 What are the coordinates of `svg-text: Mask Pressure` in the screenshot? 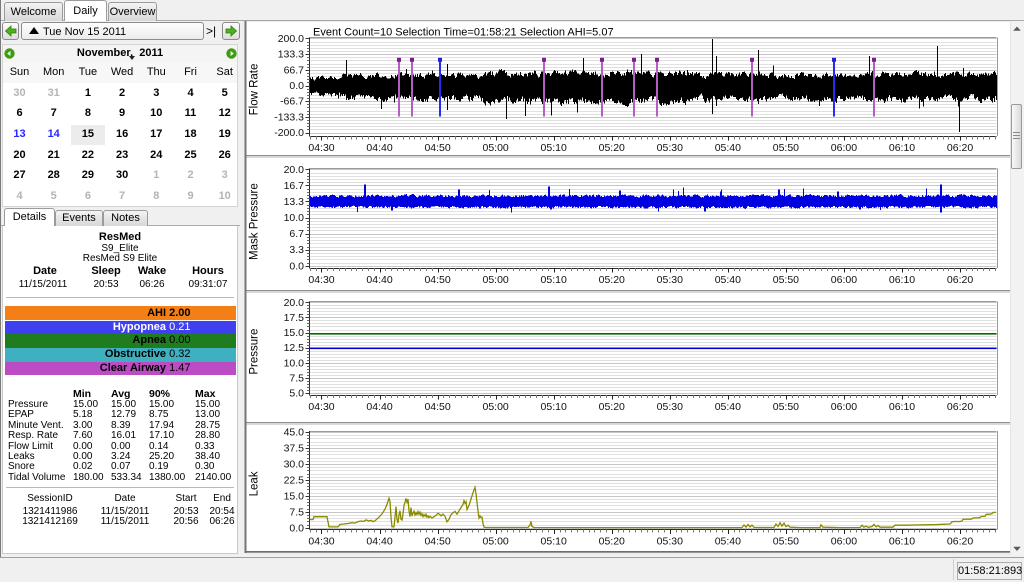 It's located at (255, 221).